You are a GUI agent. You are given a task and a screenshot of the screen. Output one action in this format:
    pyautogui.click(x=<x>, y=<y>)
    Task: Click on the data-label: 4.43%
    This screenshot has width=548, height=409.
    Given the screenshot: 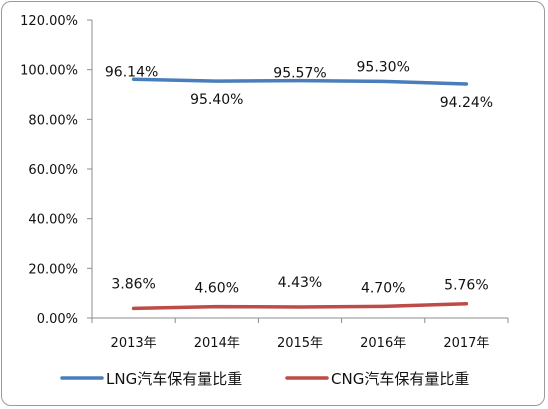 What is the action you would take?
    pyautogui.click(x=300, y=283)
    